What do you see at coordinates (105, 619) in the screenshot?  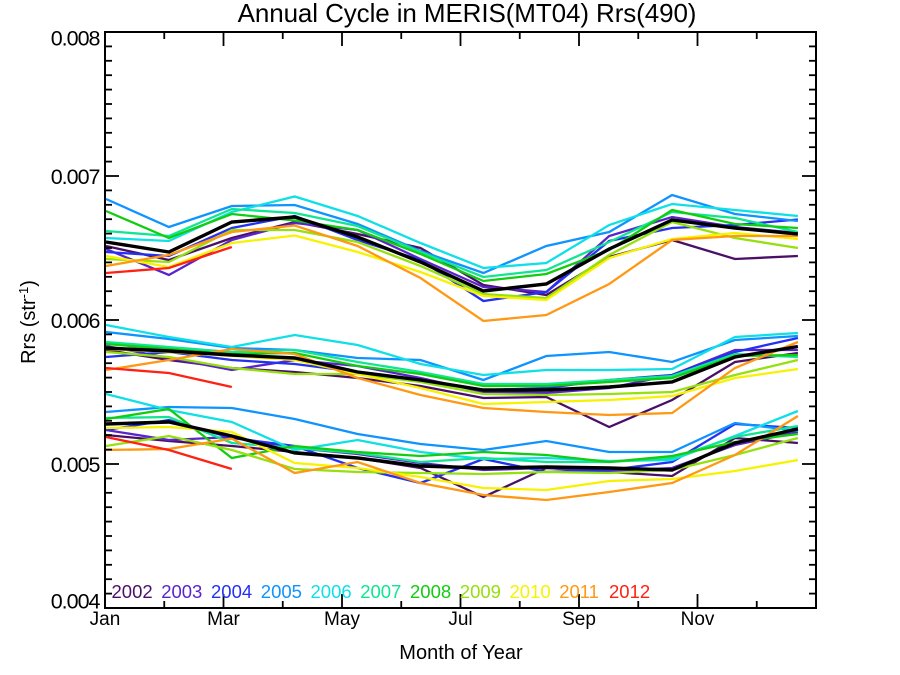 I see `svg-text: Jan` at bounding box center [105, 619].